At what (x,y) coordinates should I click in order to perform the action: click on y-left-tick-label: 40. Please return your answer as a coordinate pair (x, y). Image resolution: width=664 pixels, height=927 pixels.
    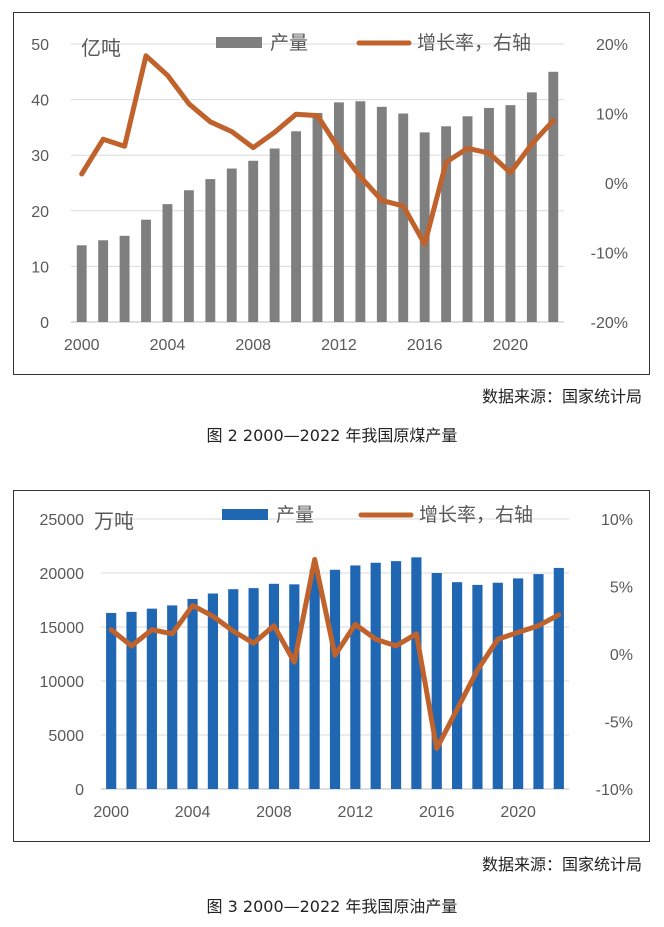
    Looking at the image, I should click on (40, 101).